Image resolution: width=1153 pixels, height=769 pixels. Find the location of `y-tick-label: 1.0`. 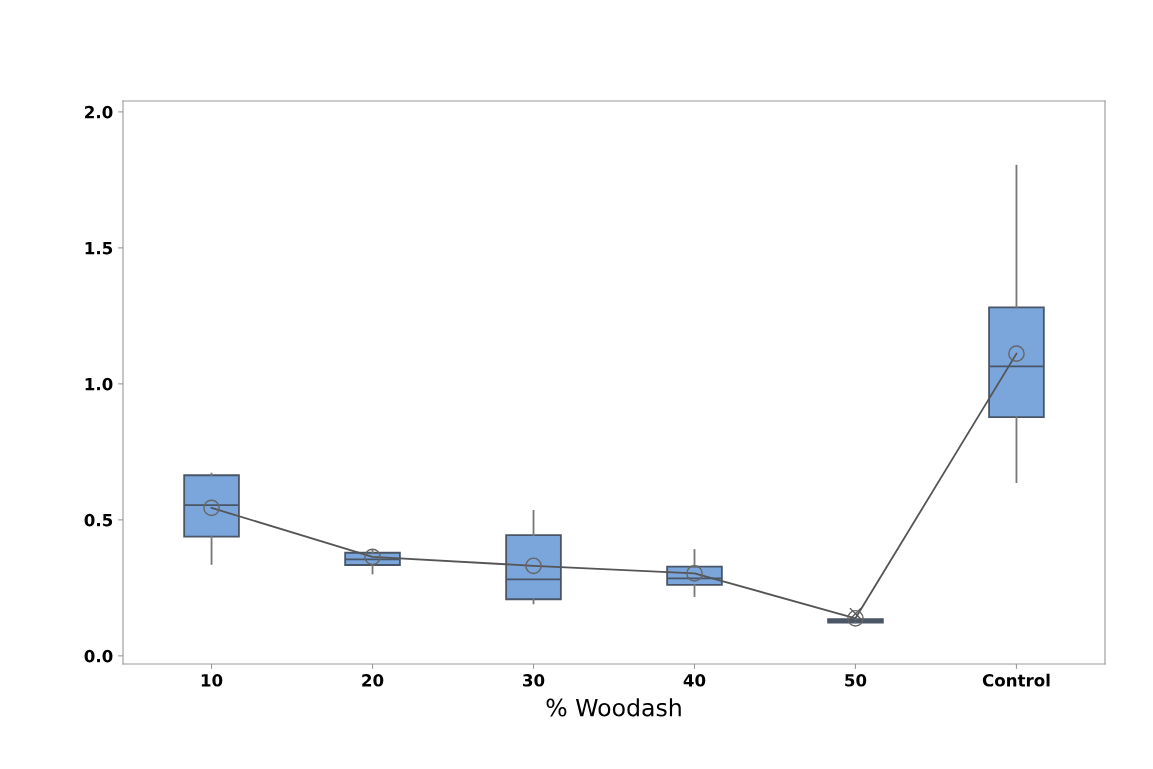

y-tick-label: 1.0 is located at coordinates (99, 384).